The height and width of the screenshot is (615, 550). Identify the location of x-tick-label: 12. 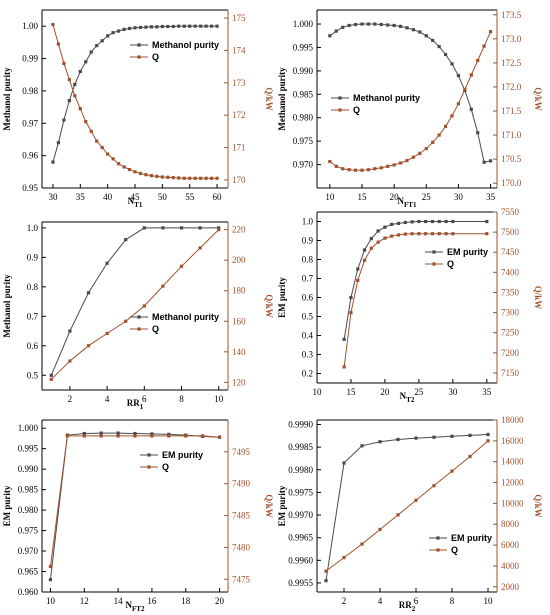
(84, 601).